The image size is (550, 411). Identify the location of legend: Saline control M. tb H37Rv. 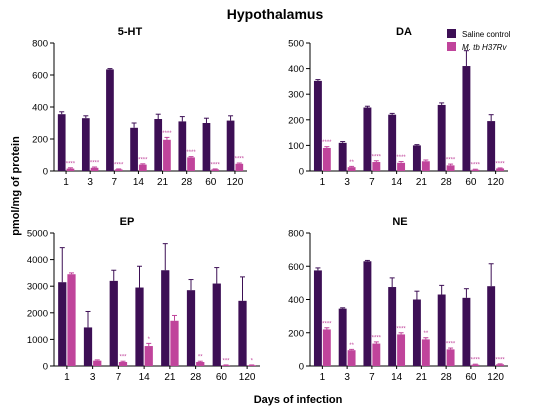
(479, 40).